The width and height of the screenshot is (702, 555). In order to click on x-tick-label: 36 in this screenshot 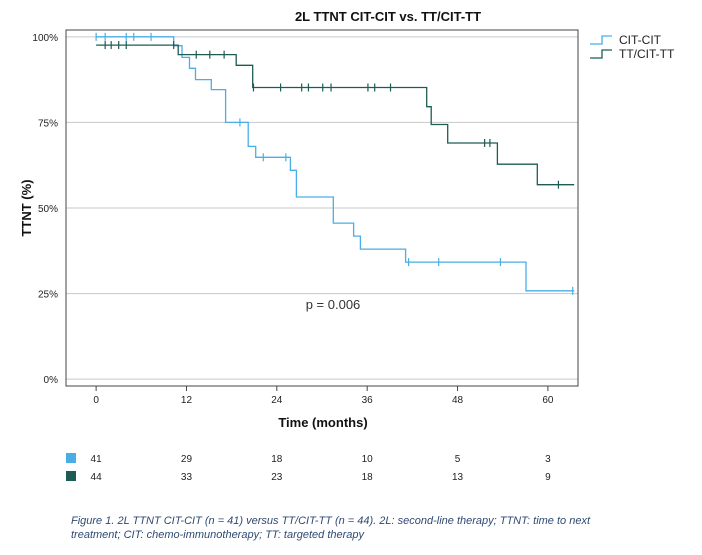, I will do `click(368, 400)`.